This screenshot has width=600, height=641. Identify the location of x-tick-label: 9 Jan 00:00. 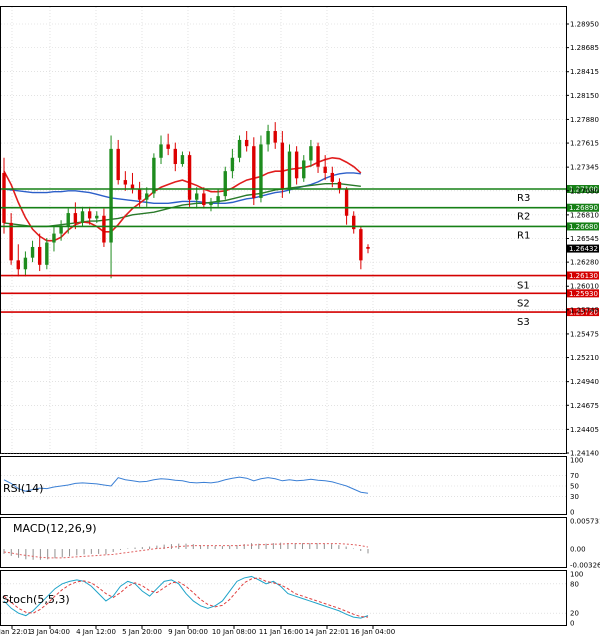
(188, 632).